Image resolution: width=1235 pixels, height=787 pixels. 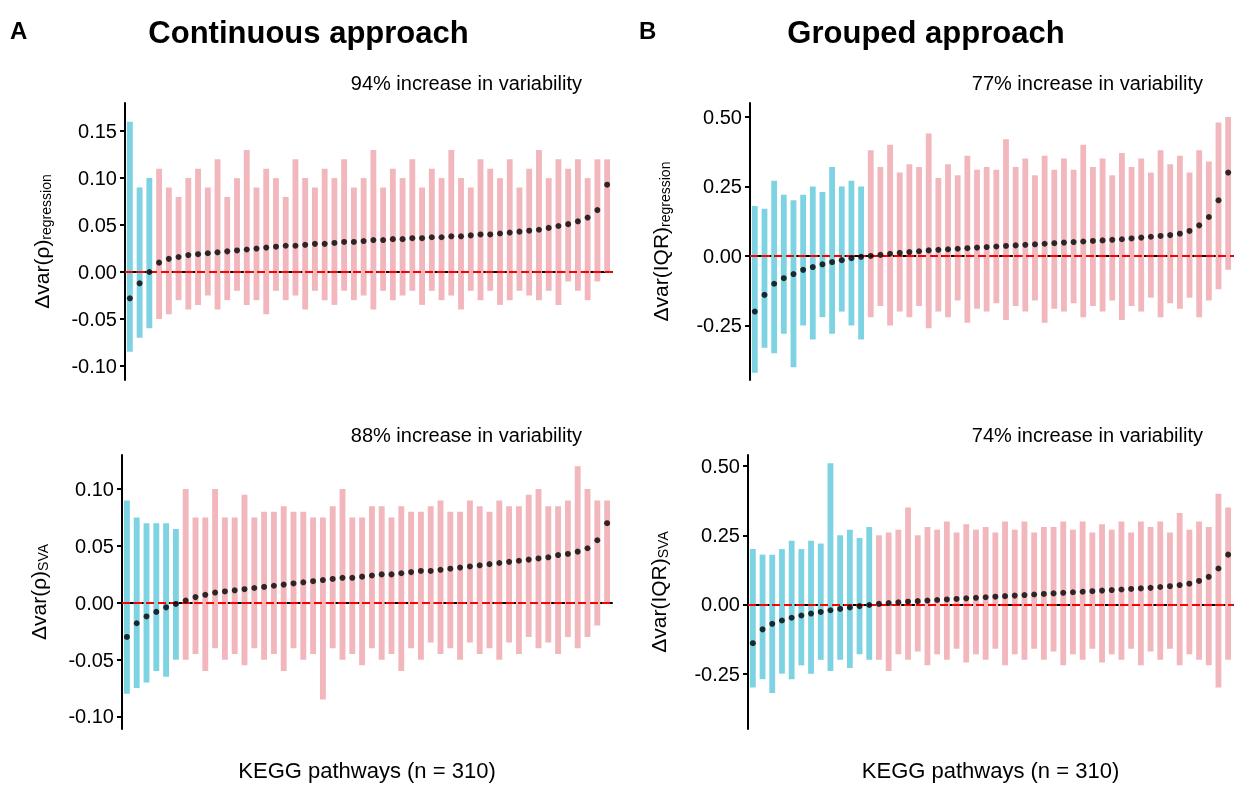 I want to click on y-axis-title: Δvar(IQR)regression, so click(x=660, y=241).